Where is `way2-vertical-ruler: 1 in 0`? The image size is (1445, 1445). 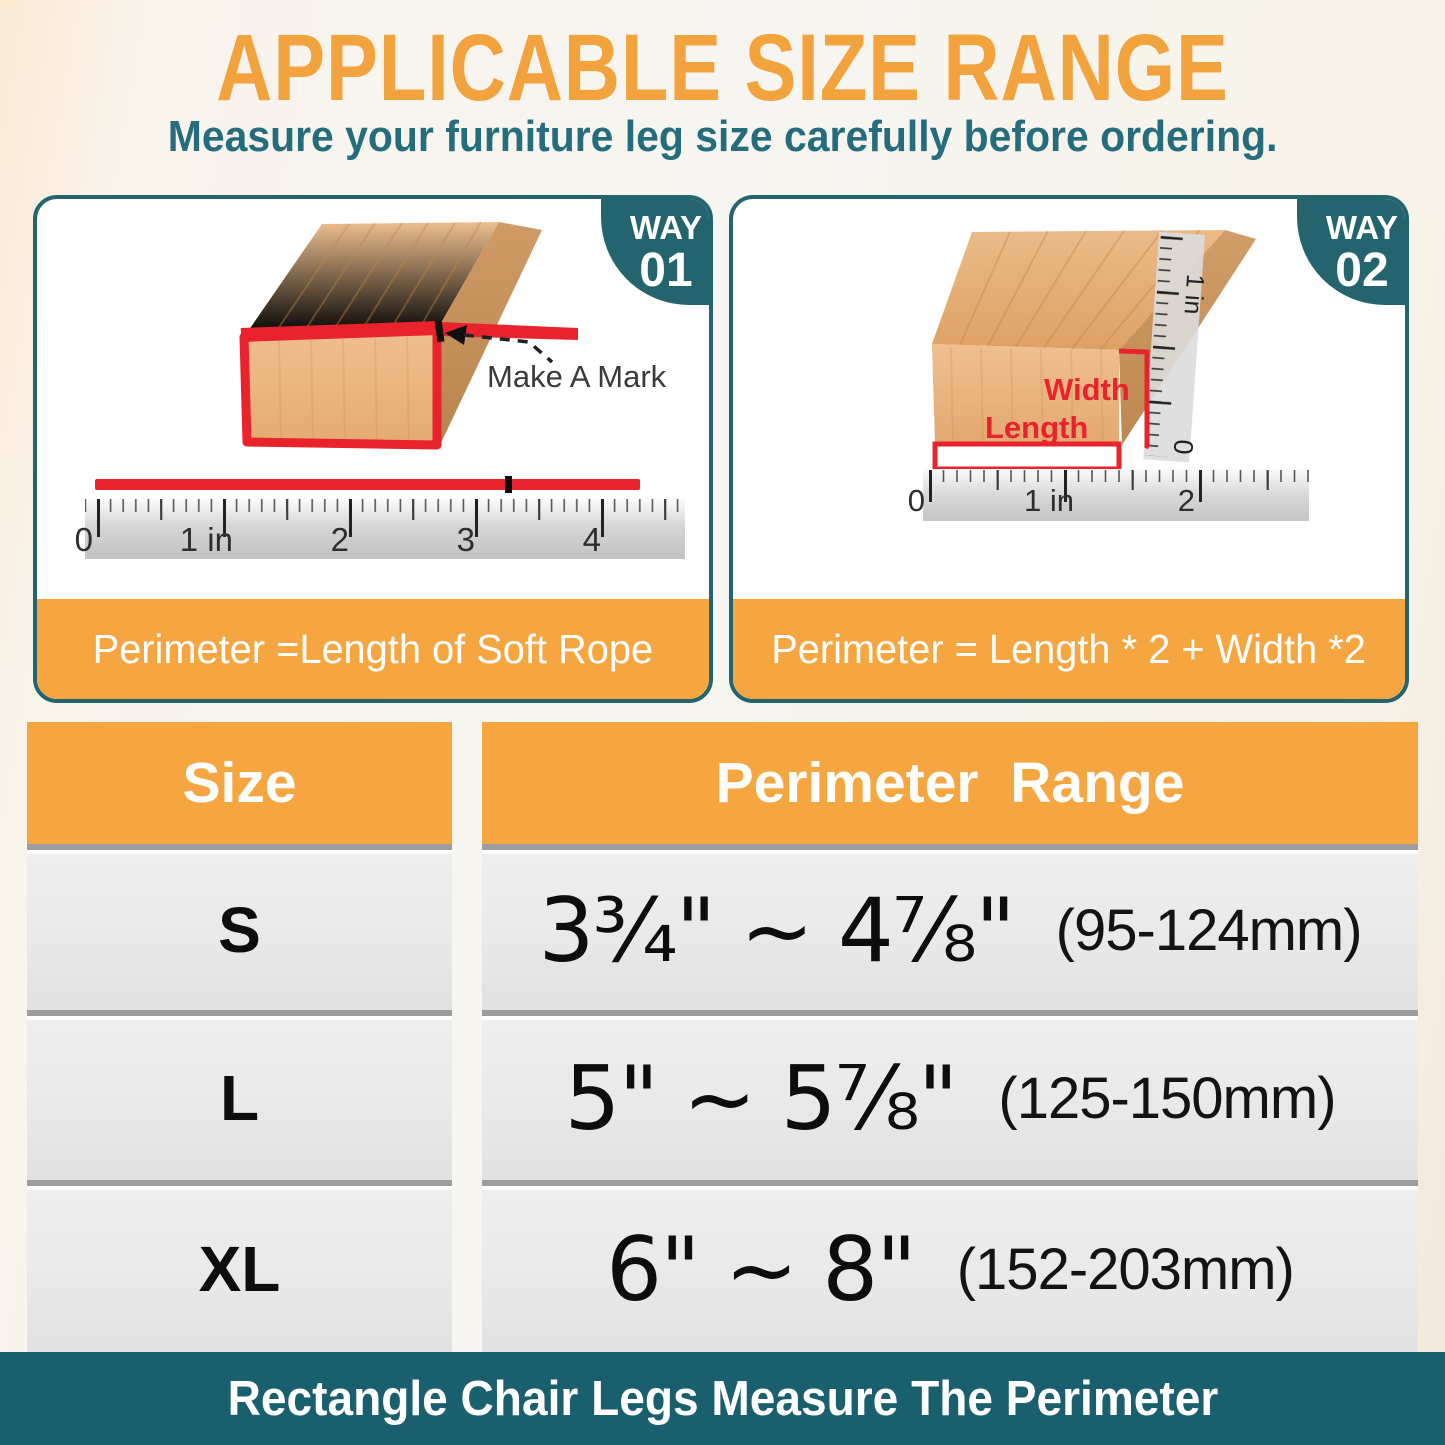 way2-vertical-ruler: 1 in 0 is located at coordinates (1176, 347).